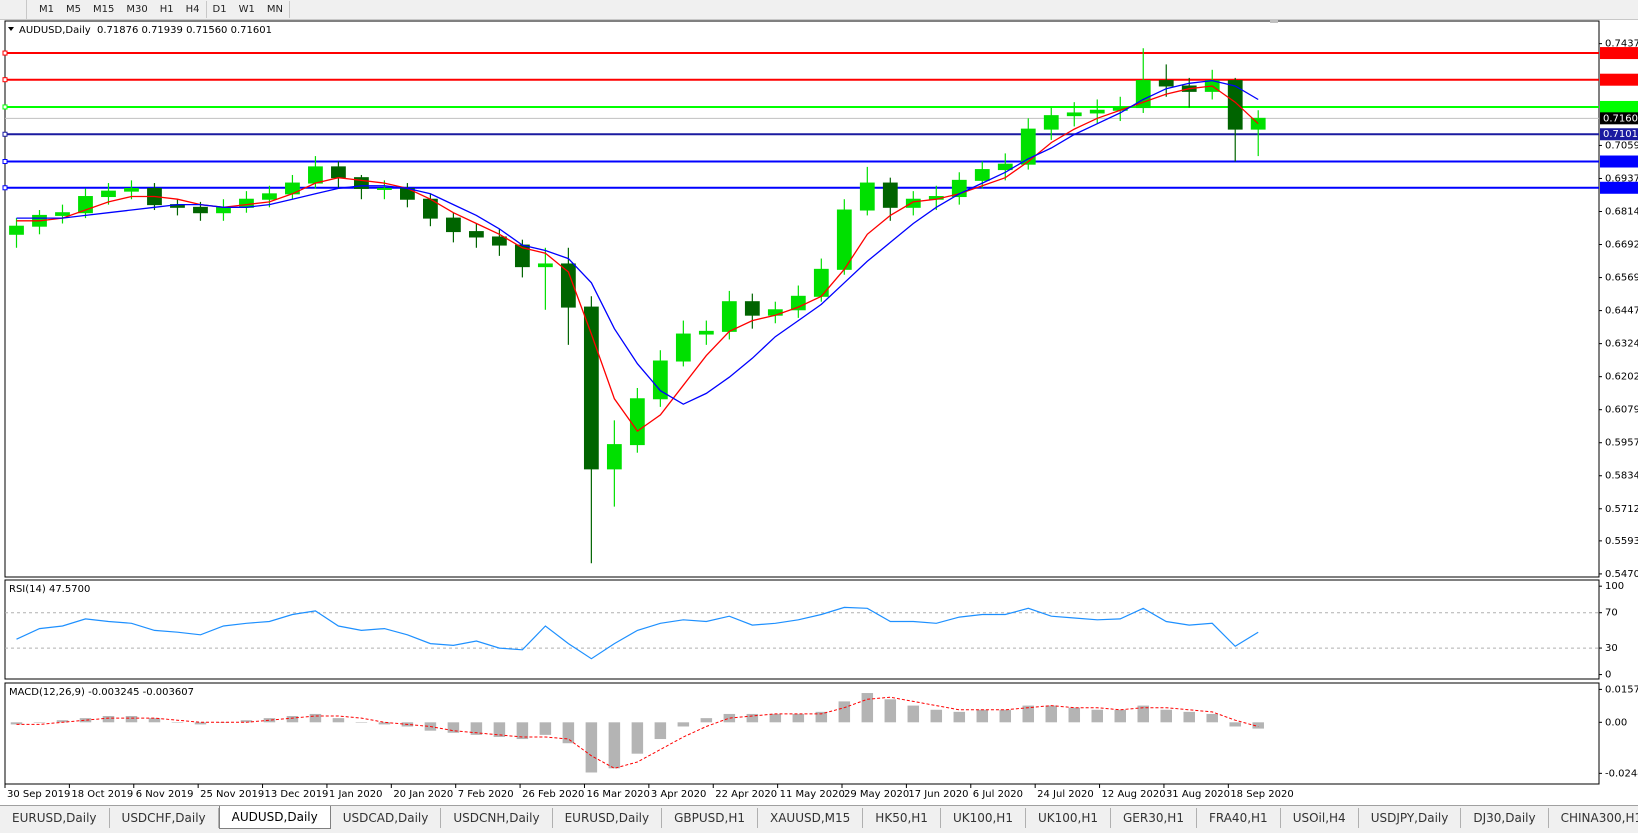 This screenshot has width=1638, height=833. What do you see at coordinates (497, 818) in the screenshot?
I see `chart-tab: USDCNH,Daily` at bounding box center [497, 818].